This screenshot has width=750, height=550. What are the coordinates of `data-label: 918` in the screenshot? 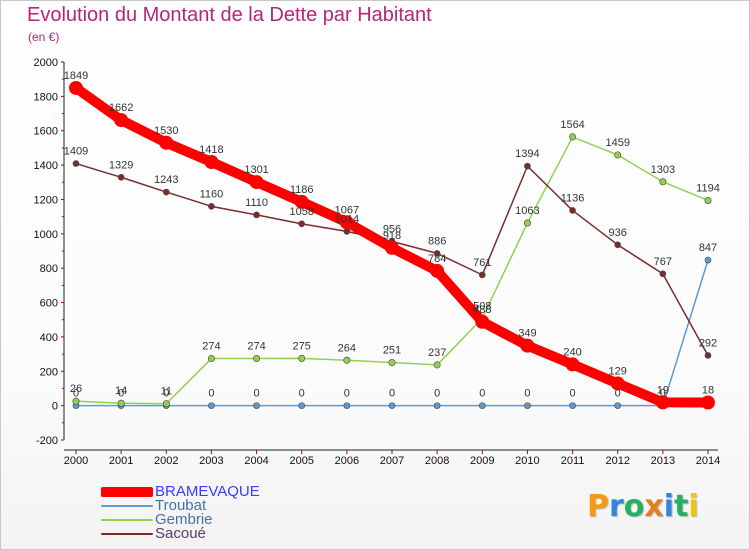 It's located at (392, 236).